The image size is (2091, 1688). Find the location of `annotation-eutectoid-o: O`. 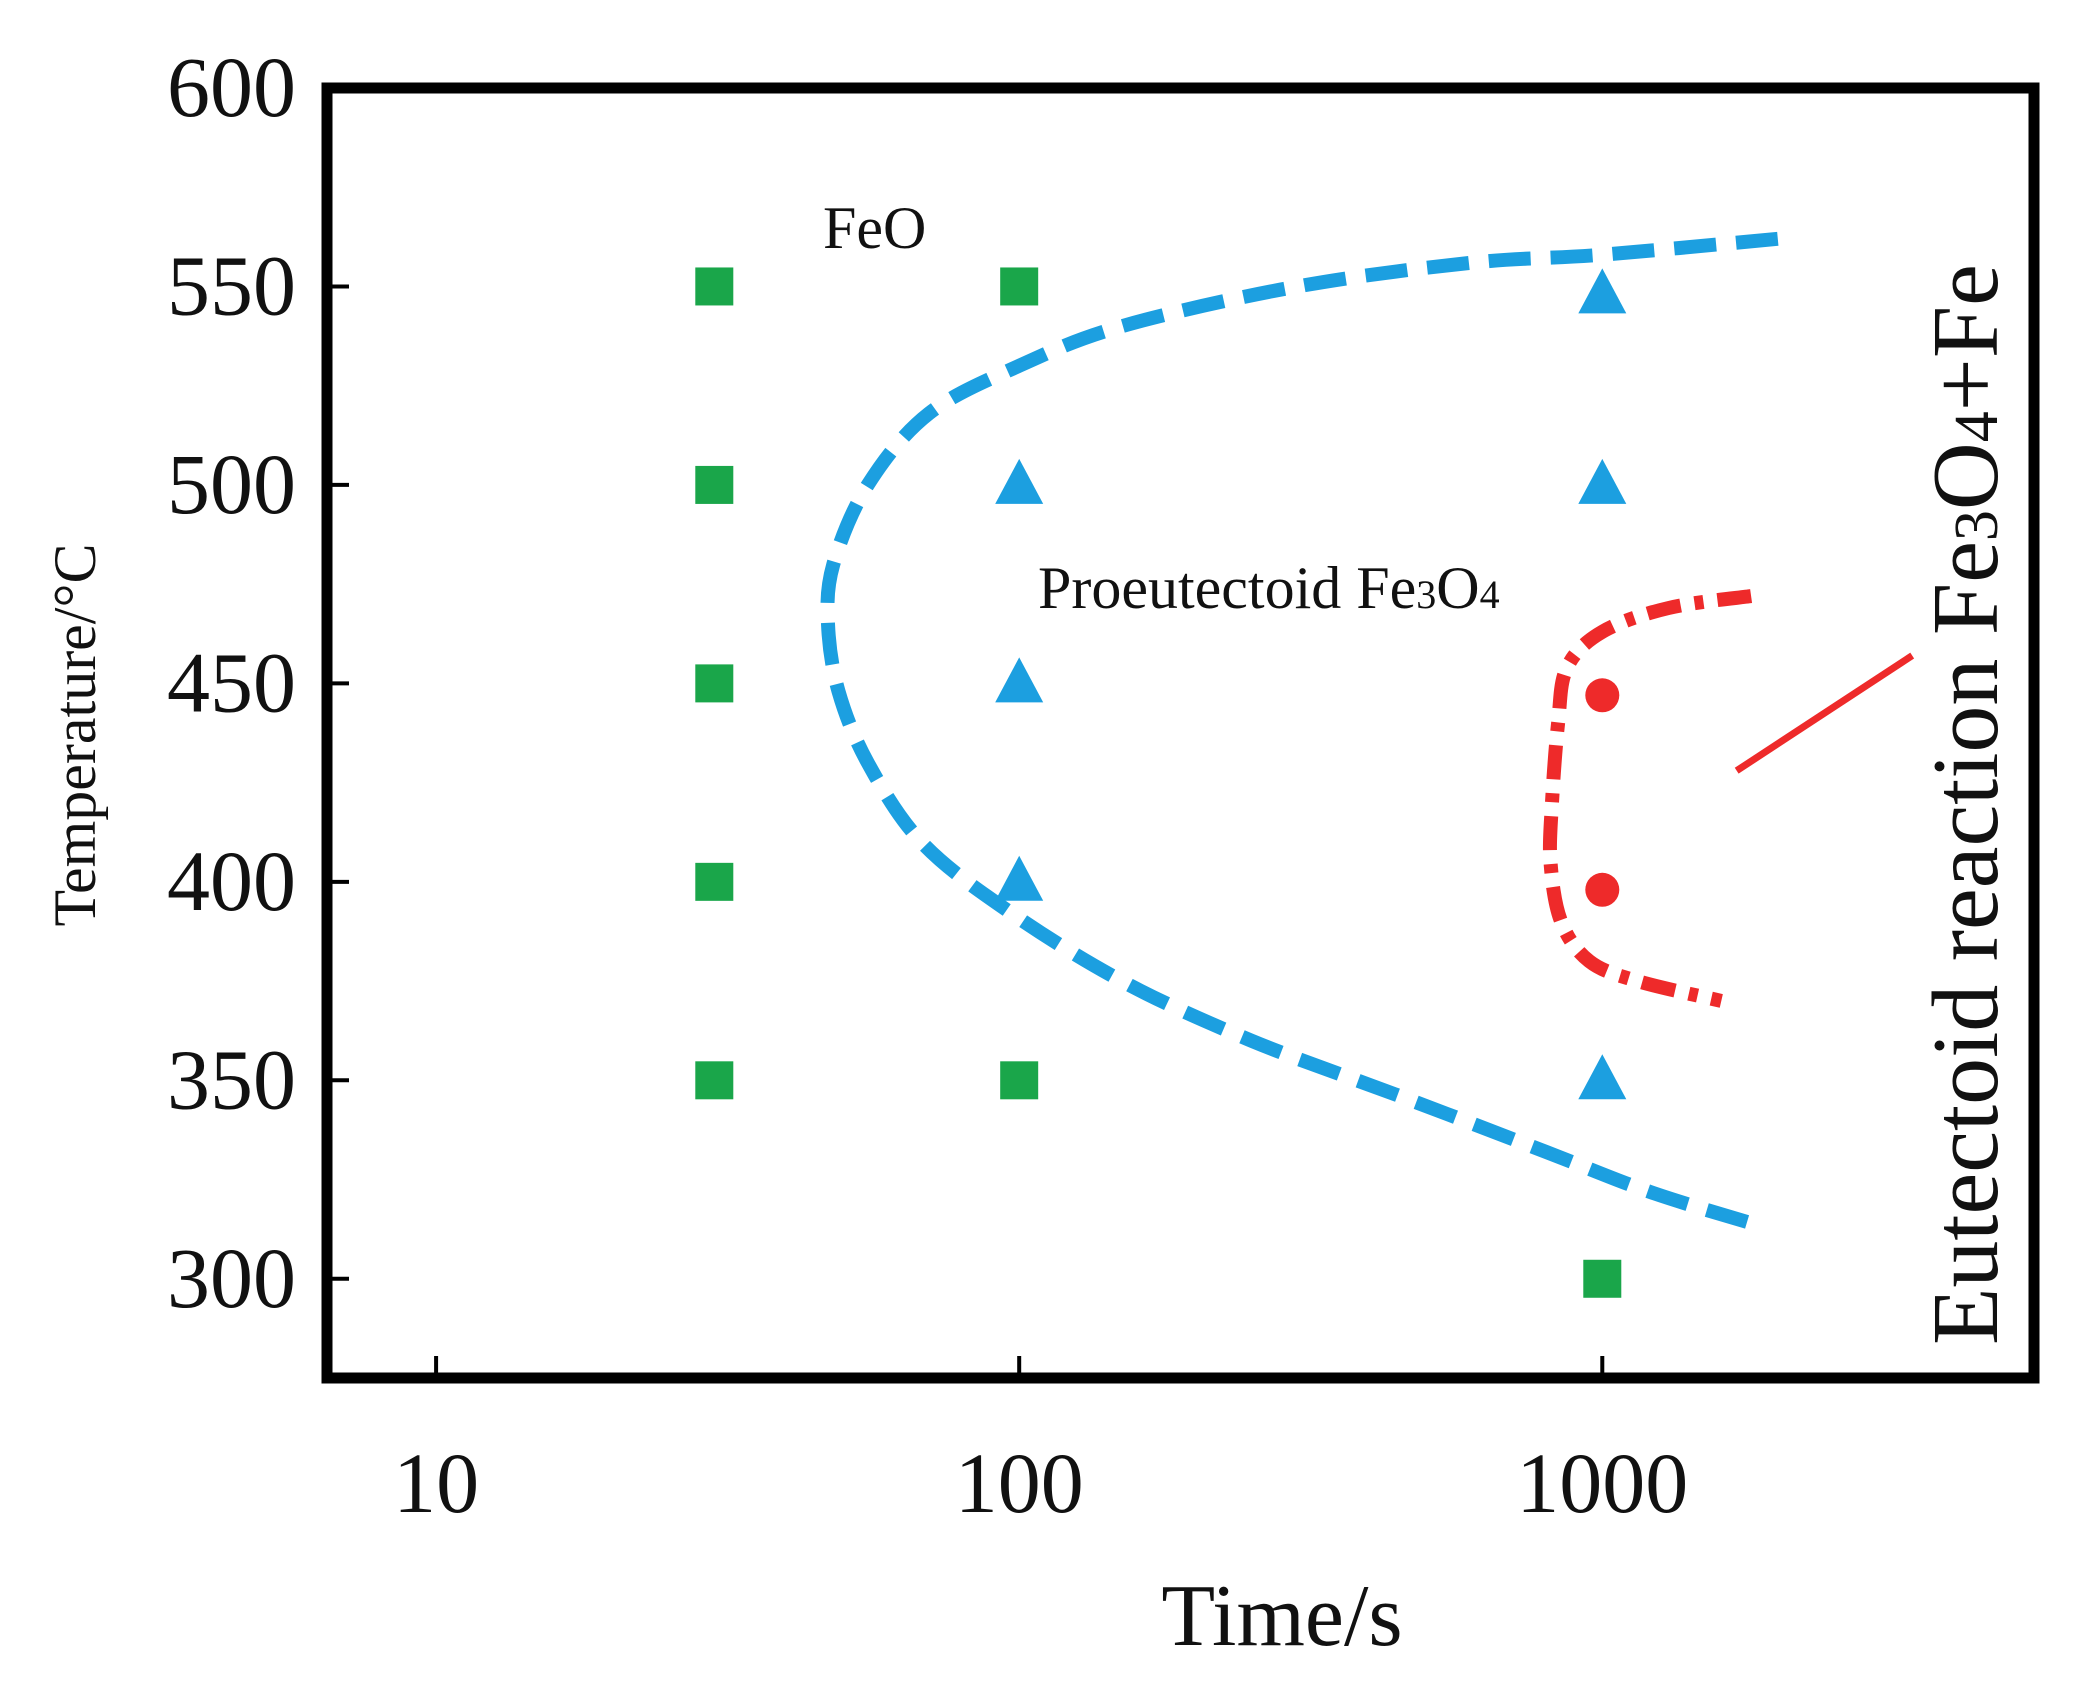

annotation-eutectoid-o: O is located at coordinates (1966, 476).